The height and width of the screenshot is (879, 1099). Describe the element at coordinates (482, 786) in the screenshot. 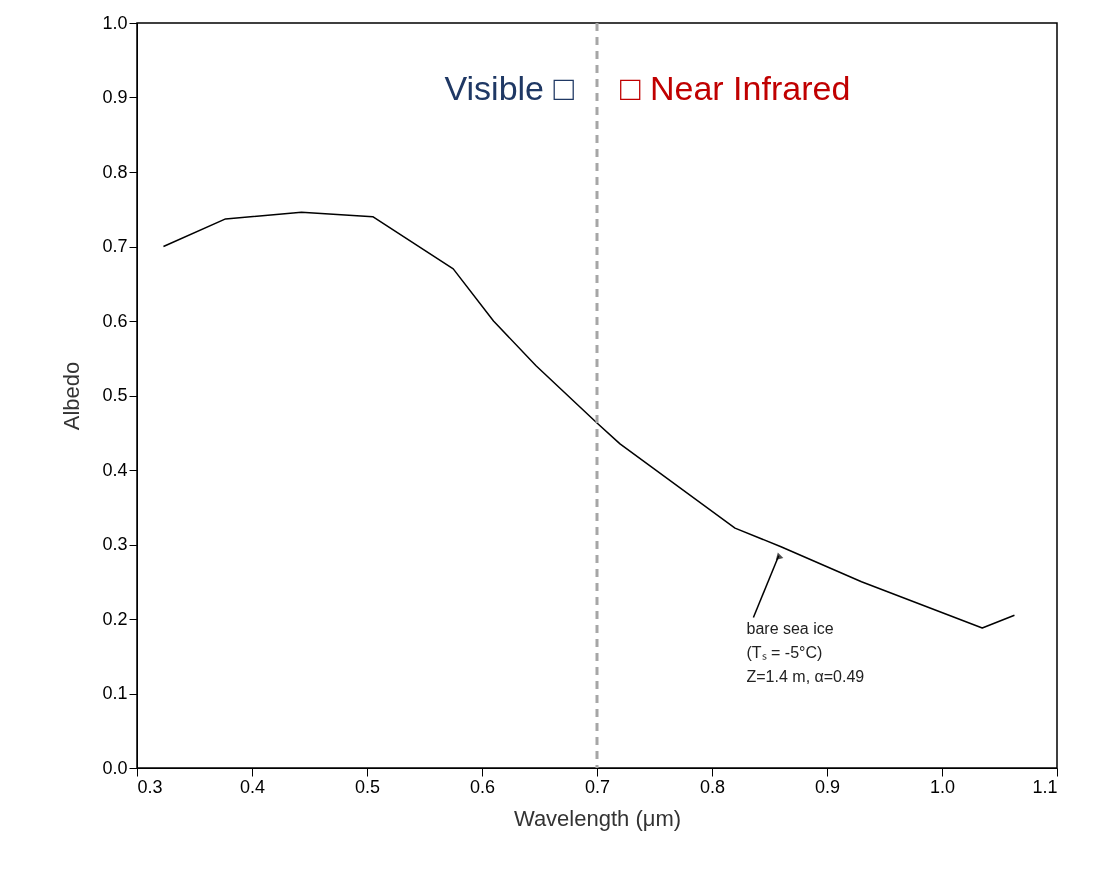

I see `x-tick-label: 0.6` at that location.